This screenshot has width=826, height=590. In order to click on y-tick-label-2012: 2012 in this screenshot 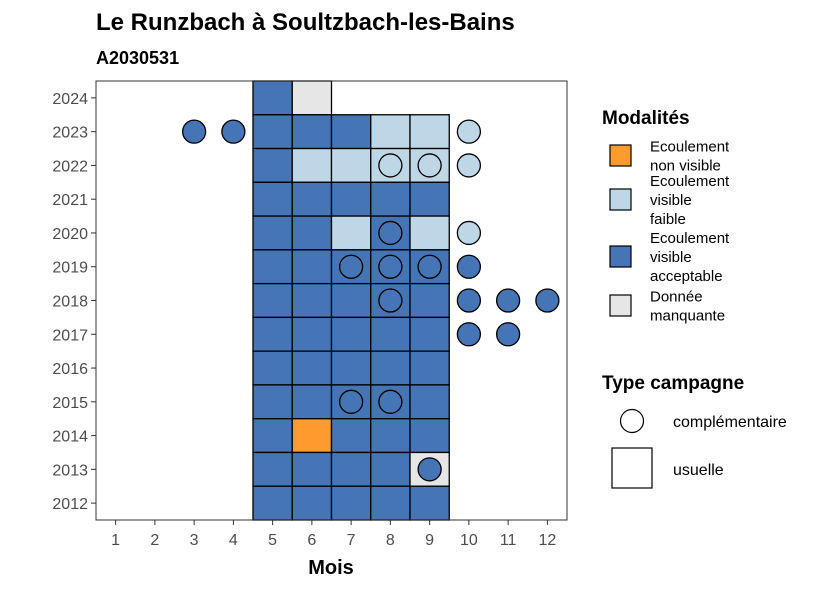, I will do `click(70, 504)`.